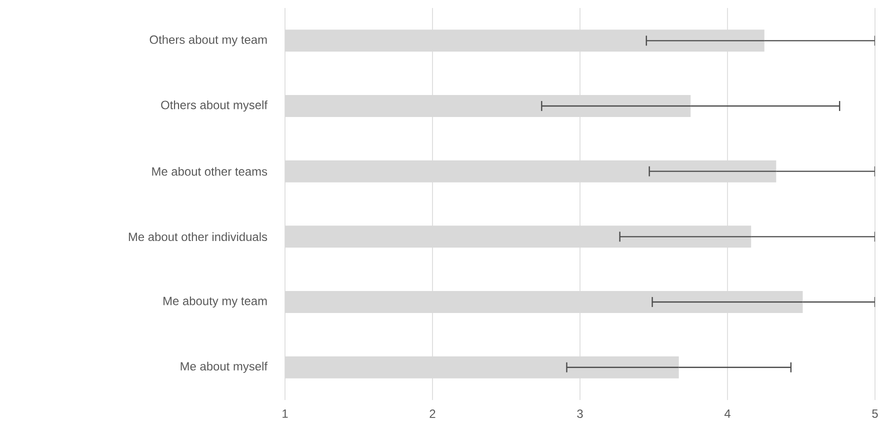 The height and width of the screenshot is (445, 885). I want to click on x-tick-label: 5, so click(875, 414).